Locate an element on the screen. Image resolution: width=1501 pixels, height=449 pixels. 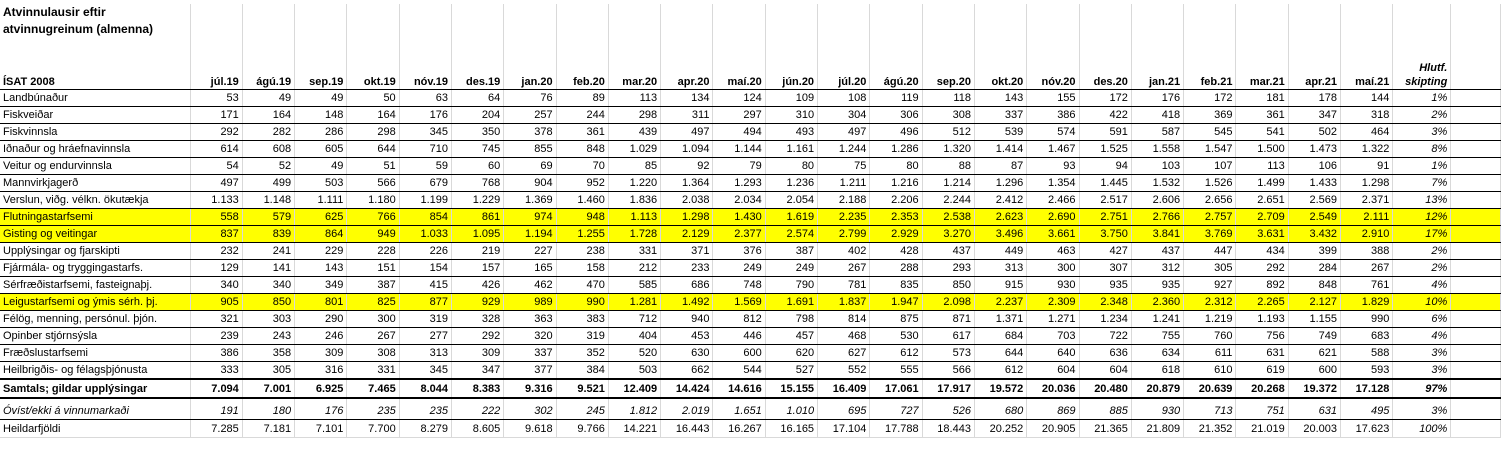
column-header: okt.20 is located at coordinates (1001, 72).